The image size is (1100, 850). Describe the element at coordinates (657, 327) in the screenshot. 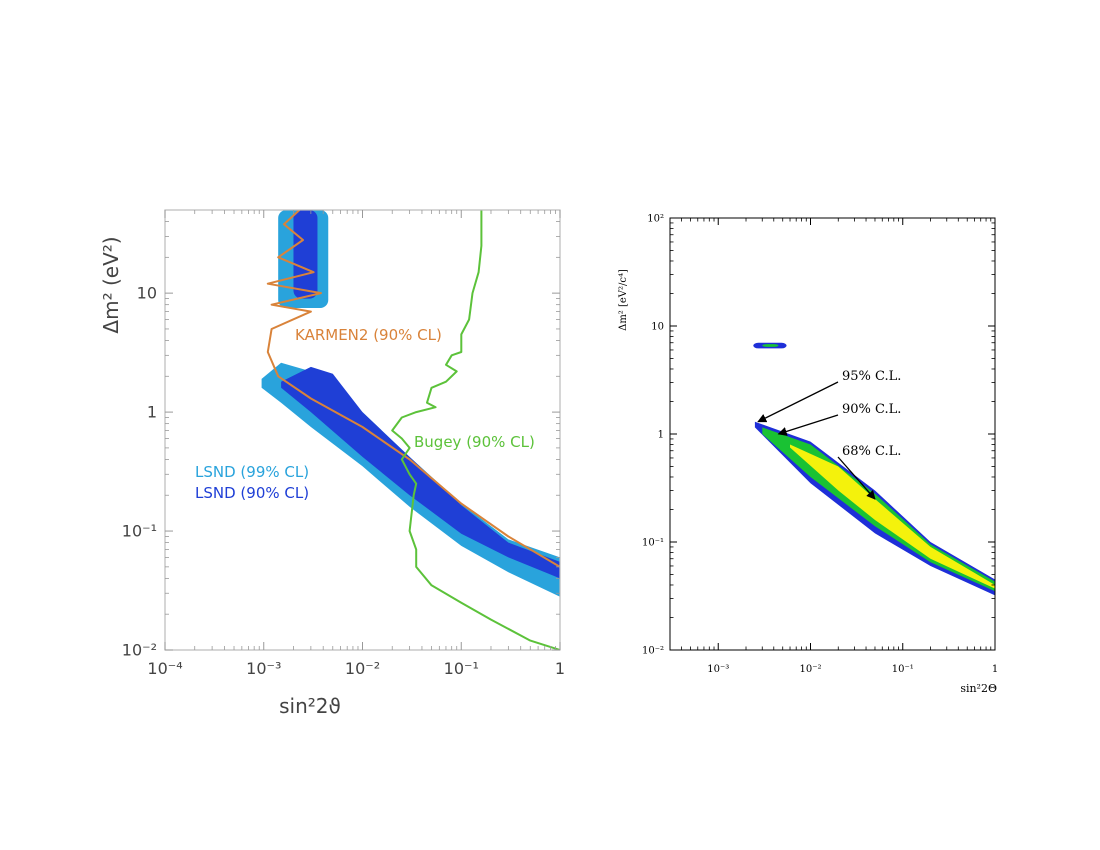

I see `right-y-tick-label-4: 10` at that location.